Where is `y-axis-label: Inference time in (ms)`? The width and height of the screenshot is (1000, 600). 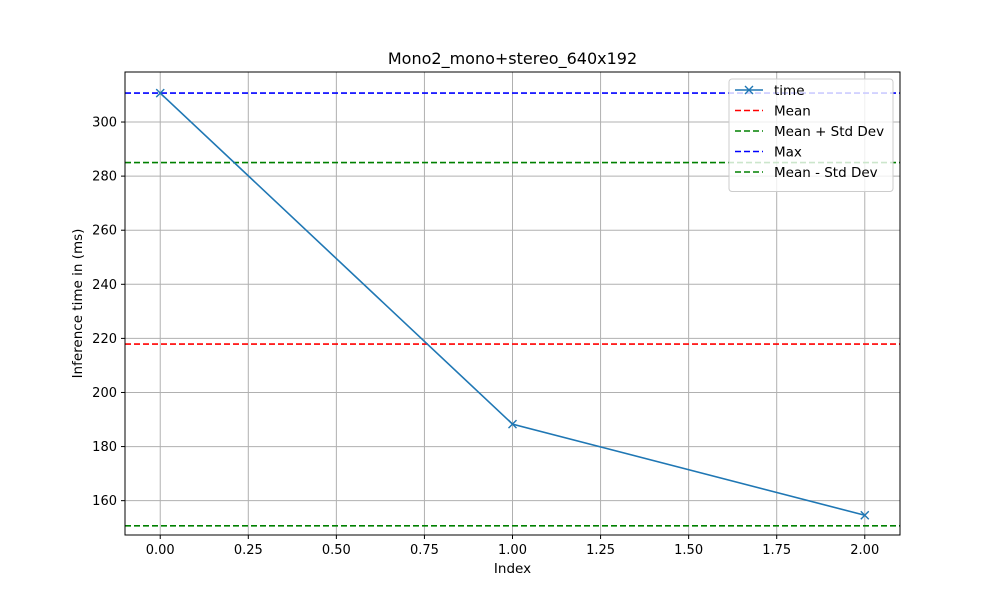
y-axis-label: Inference time in (ms) is located at coordinates (78, 304).